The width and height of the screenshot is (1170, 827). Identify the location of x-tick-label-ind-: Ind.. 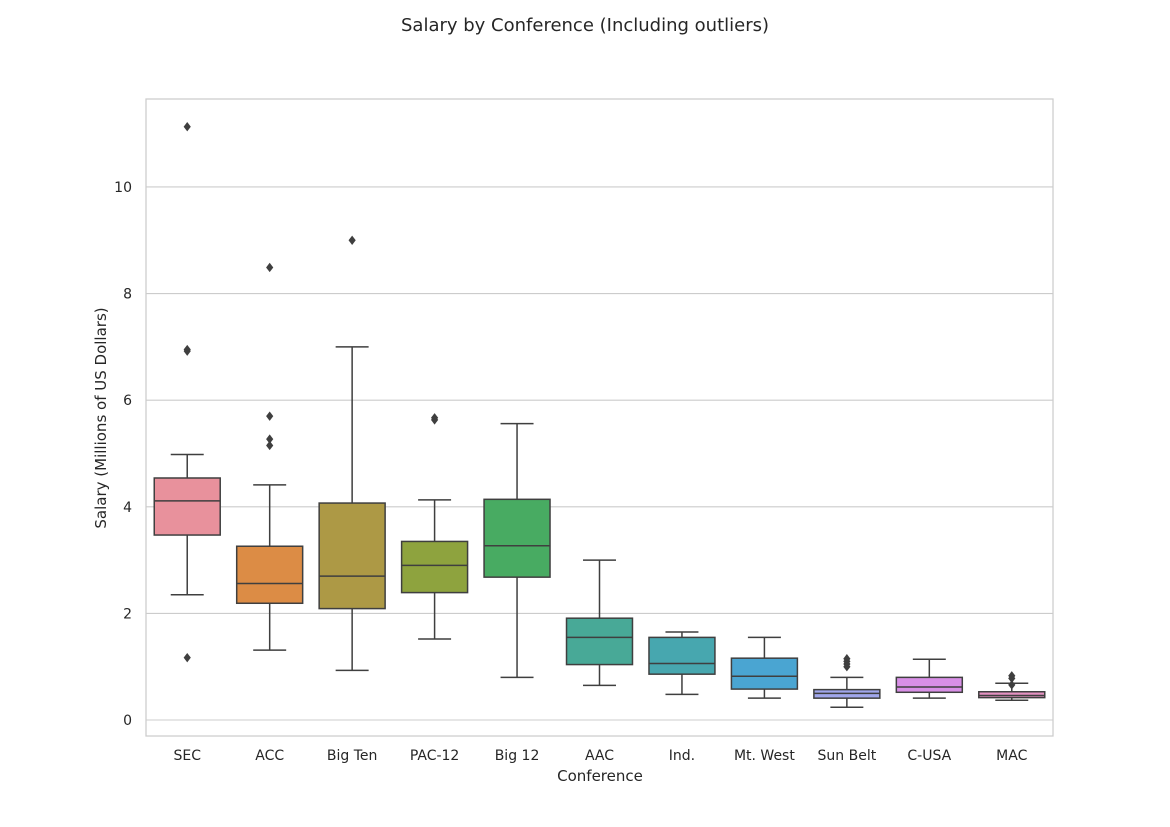
(682, 756).